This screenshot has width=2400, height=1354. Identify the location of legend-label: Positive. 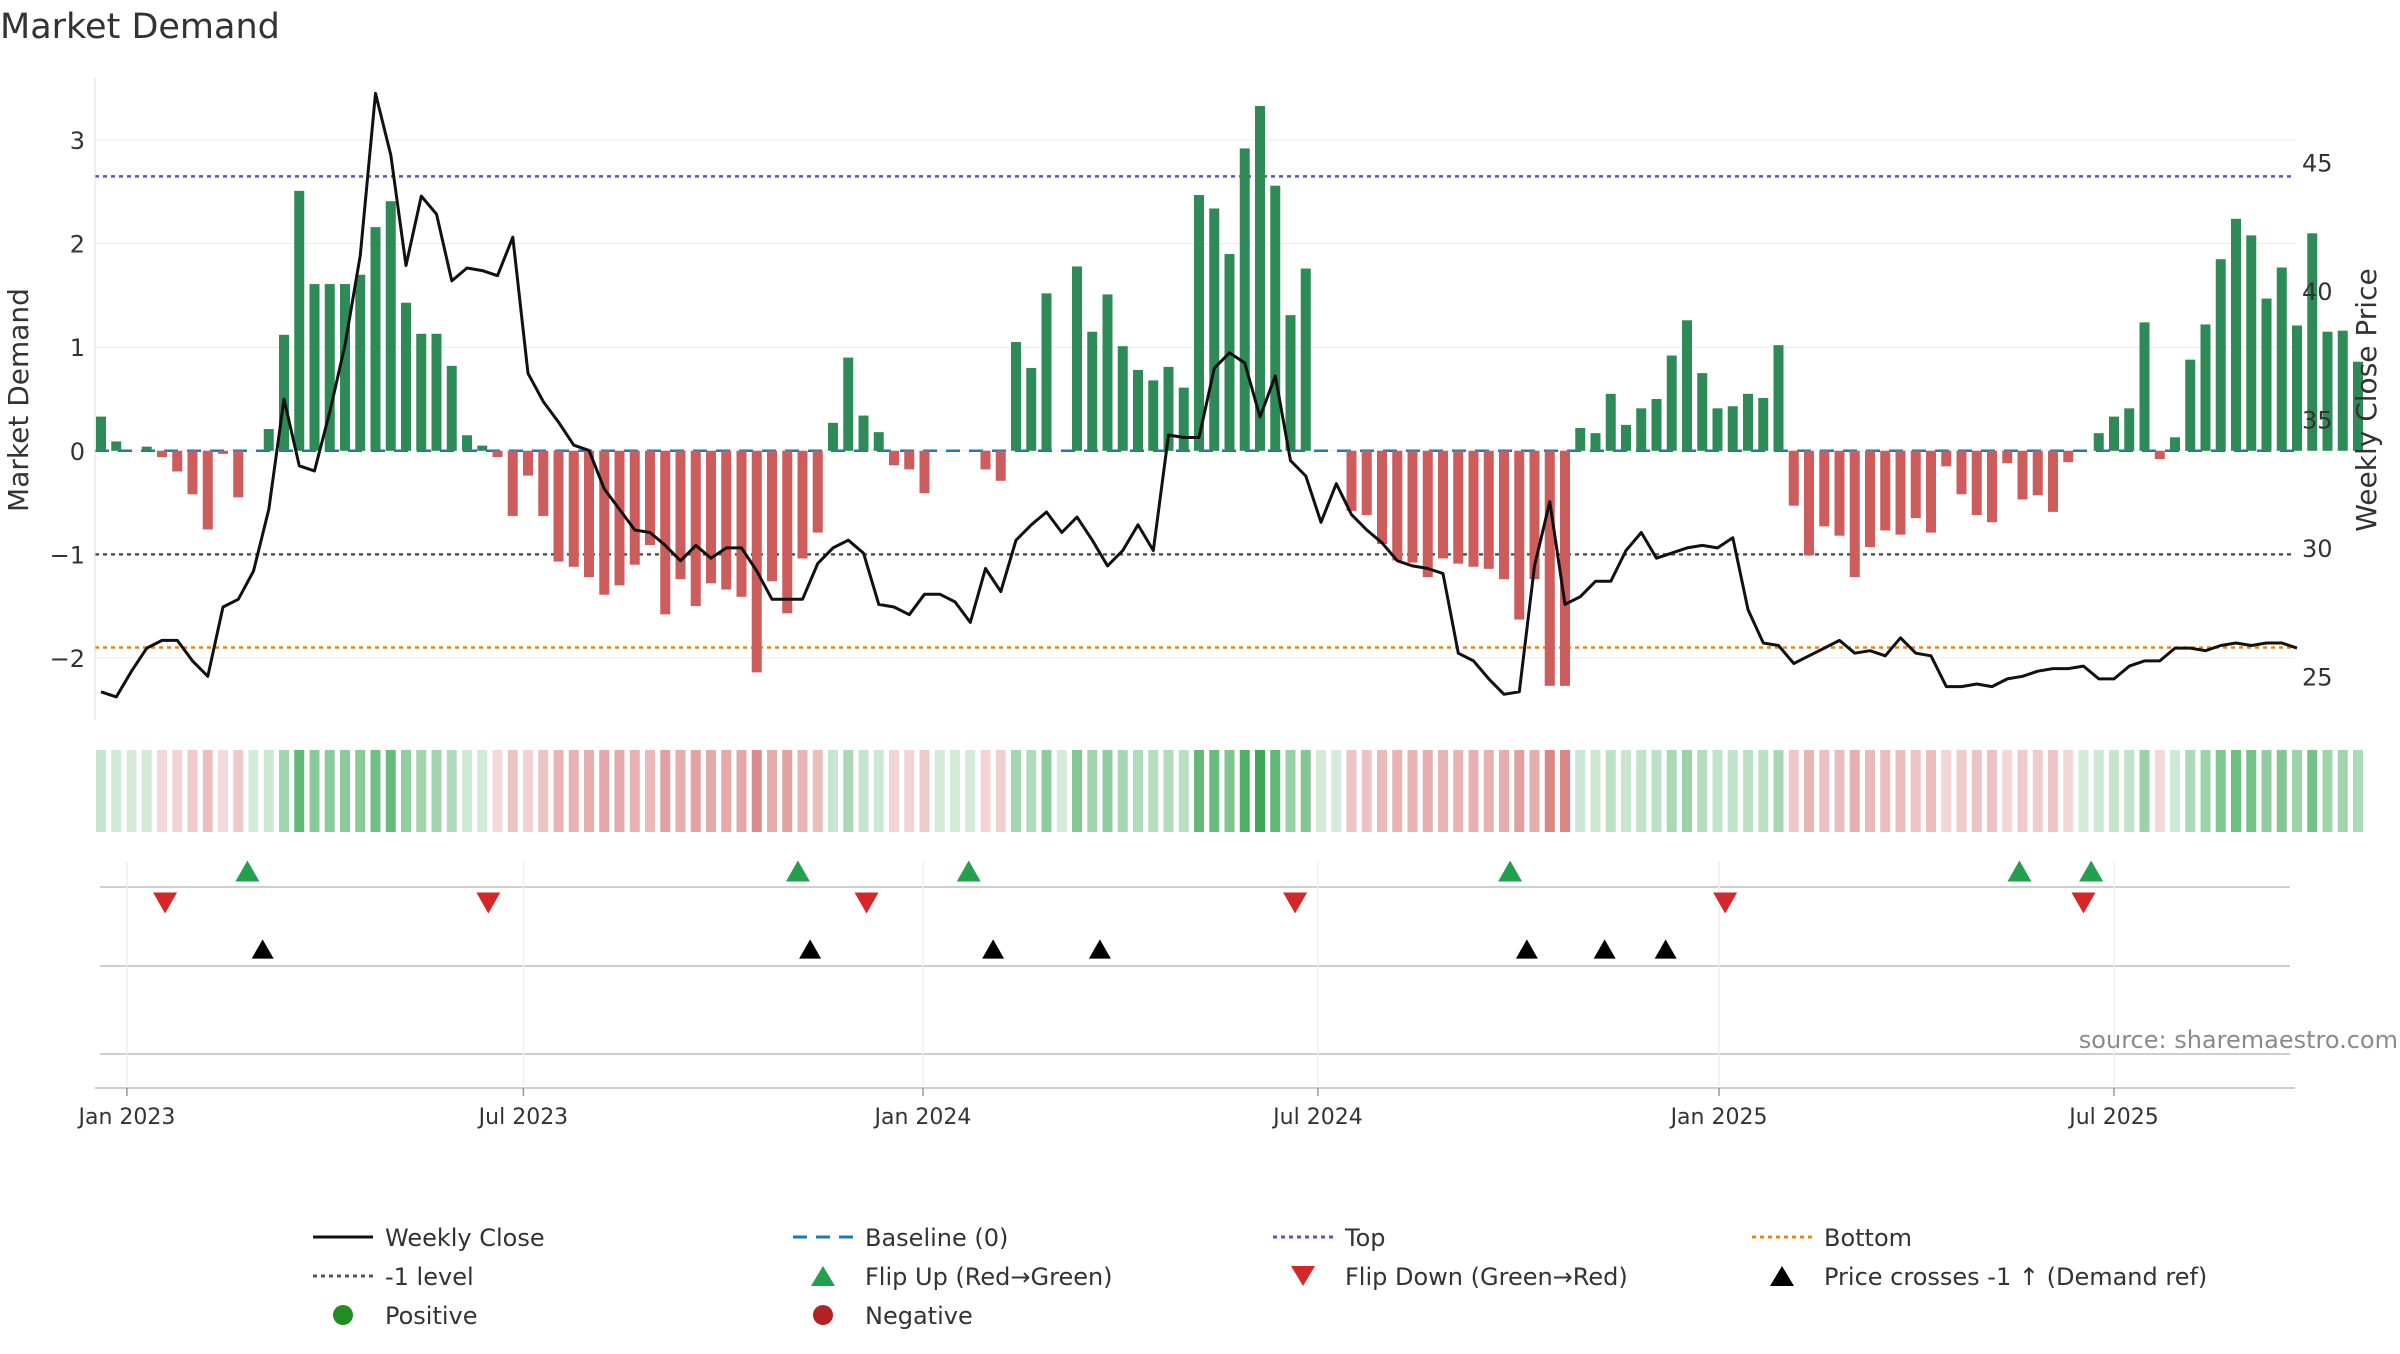
(431, 1316).